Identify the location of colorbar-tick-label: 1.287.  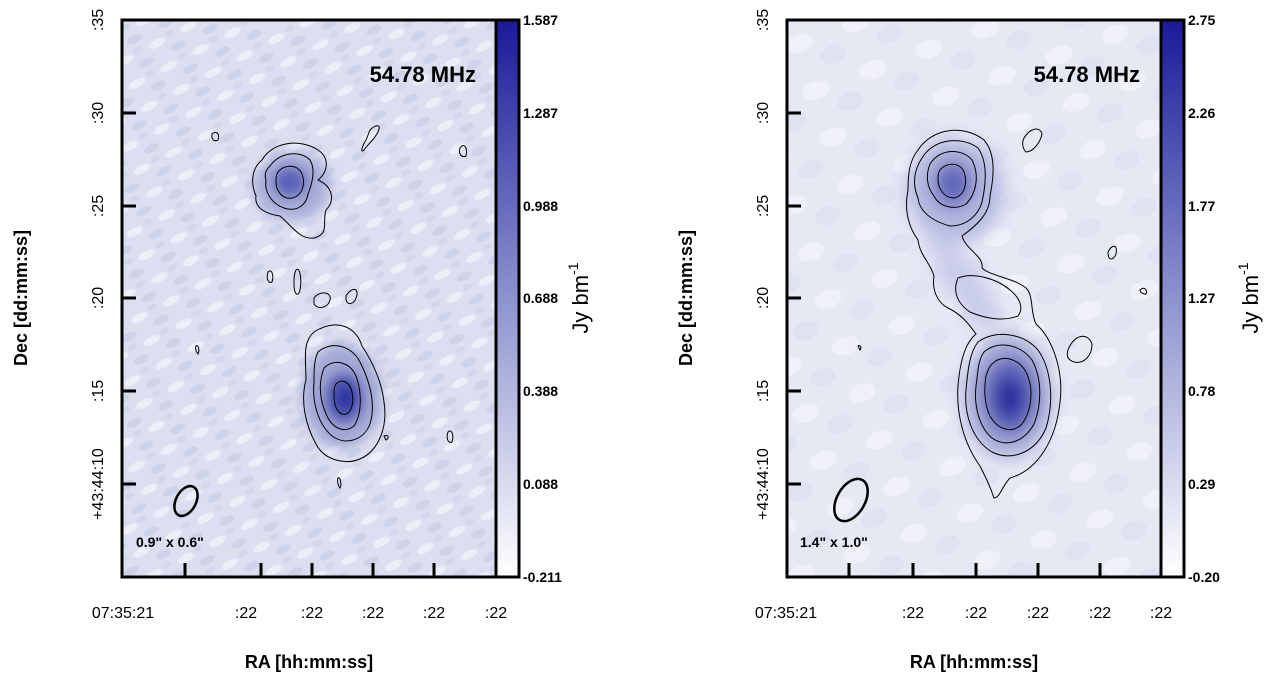
(540, 113).